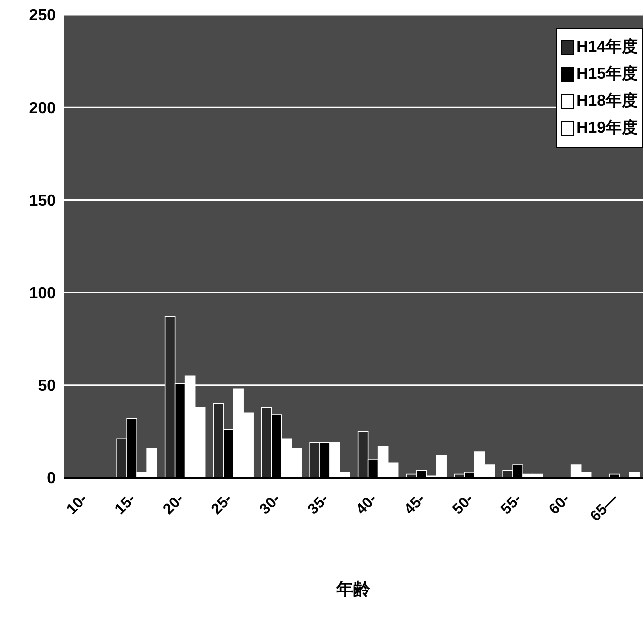 The image size is (643, 630). What do you see at coordinates (42, 109) in the screenshot?
I see `y-tick-label: 200` at bounding box center [42, 109].